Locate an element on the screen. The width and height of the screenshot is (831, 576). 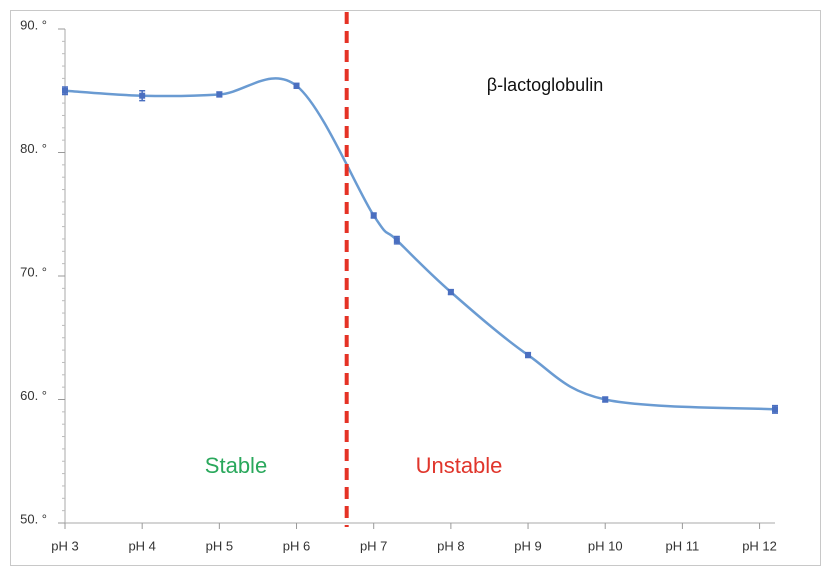
y-tick-label: 90. ° is located at coordinates (33, 24).